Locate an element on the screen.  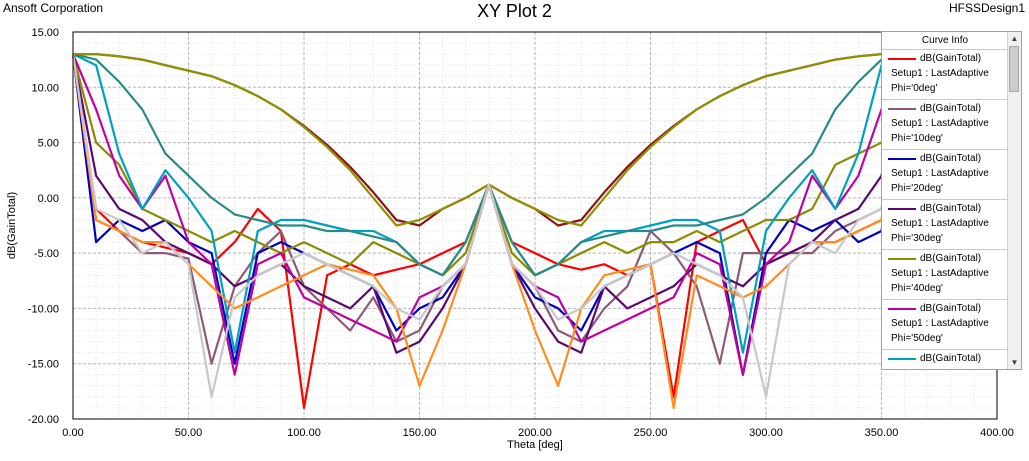
x-axis-label: Theta [deg] is located at coordinates (535, 445).